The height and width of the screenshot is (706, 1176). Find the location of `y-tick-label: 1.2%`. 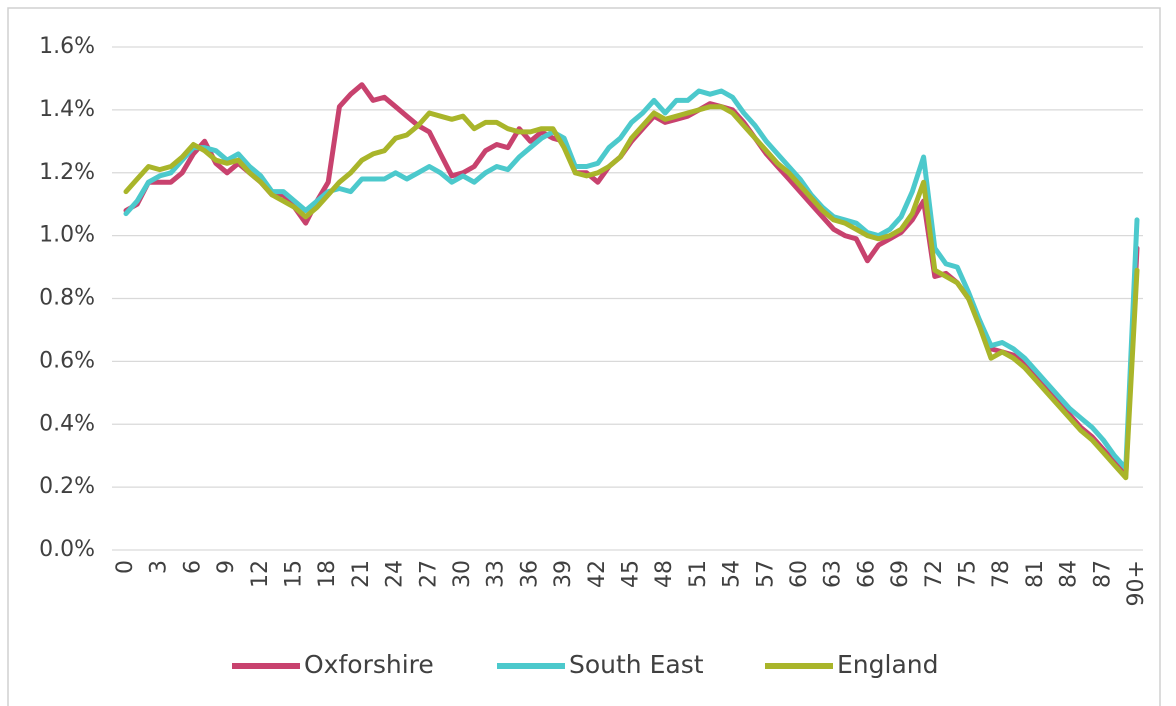

y-tick-label: 1.2% is located at coordinates (67, 172).